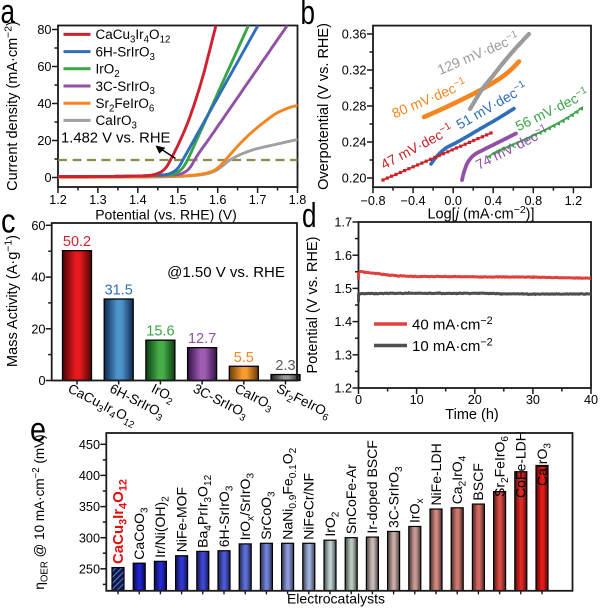 The height and width of the screenshot is (610, 600). What do you see at coordinates (452, 345) in the screenshot?
I see `svg-text: 10 mA·cm−2​` at bounding box center [452, 345].